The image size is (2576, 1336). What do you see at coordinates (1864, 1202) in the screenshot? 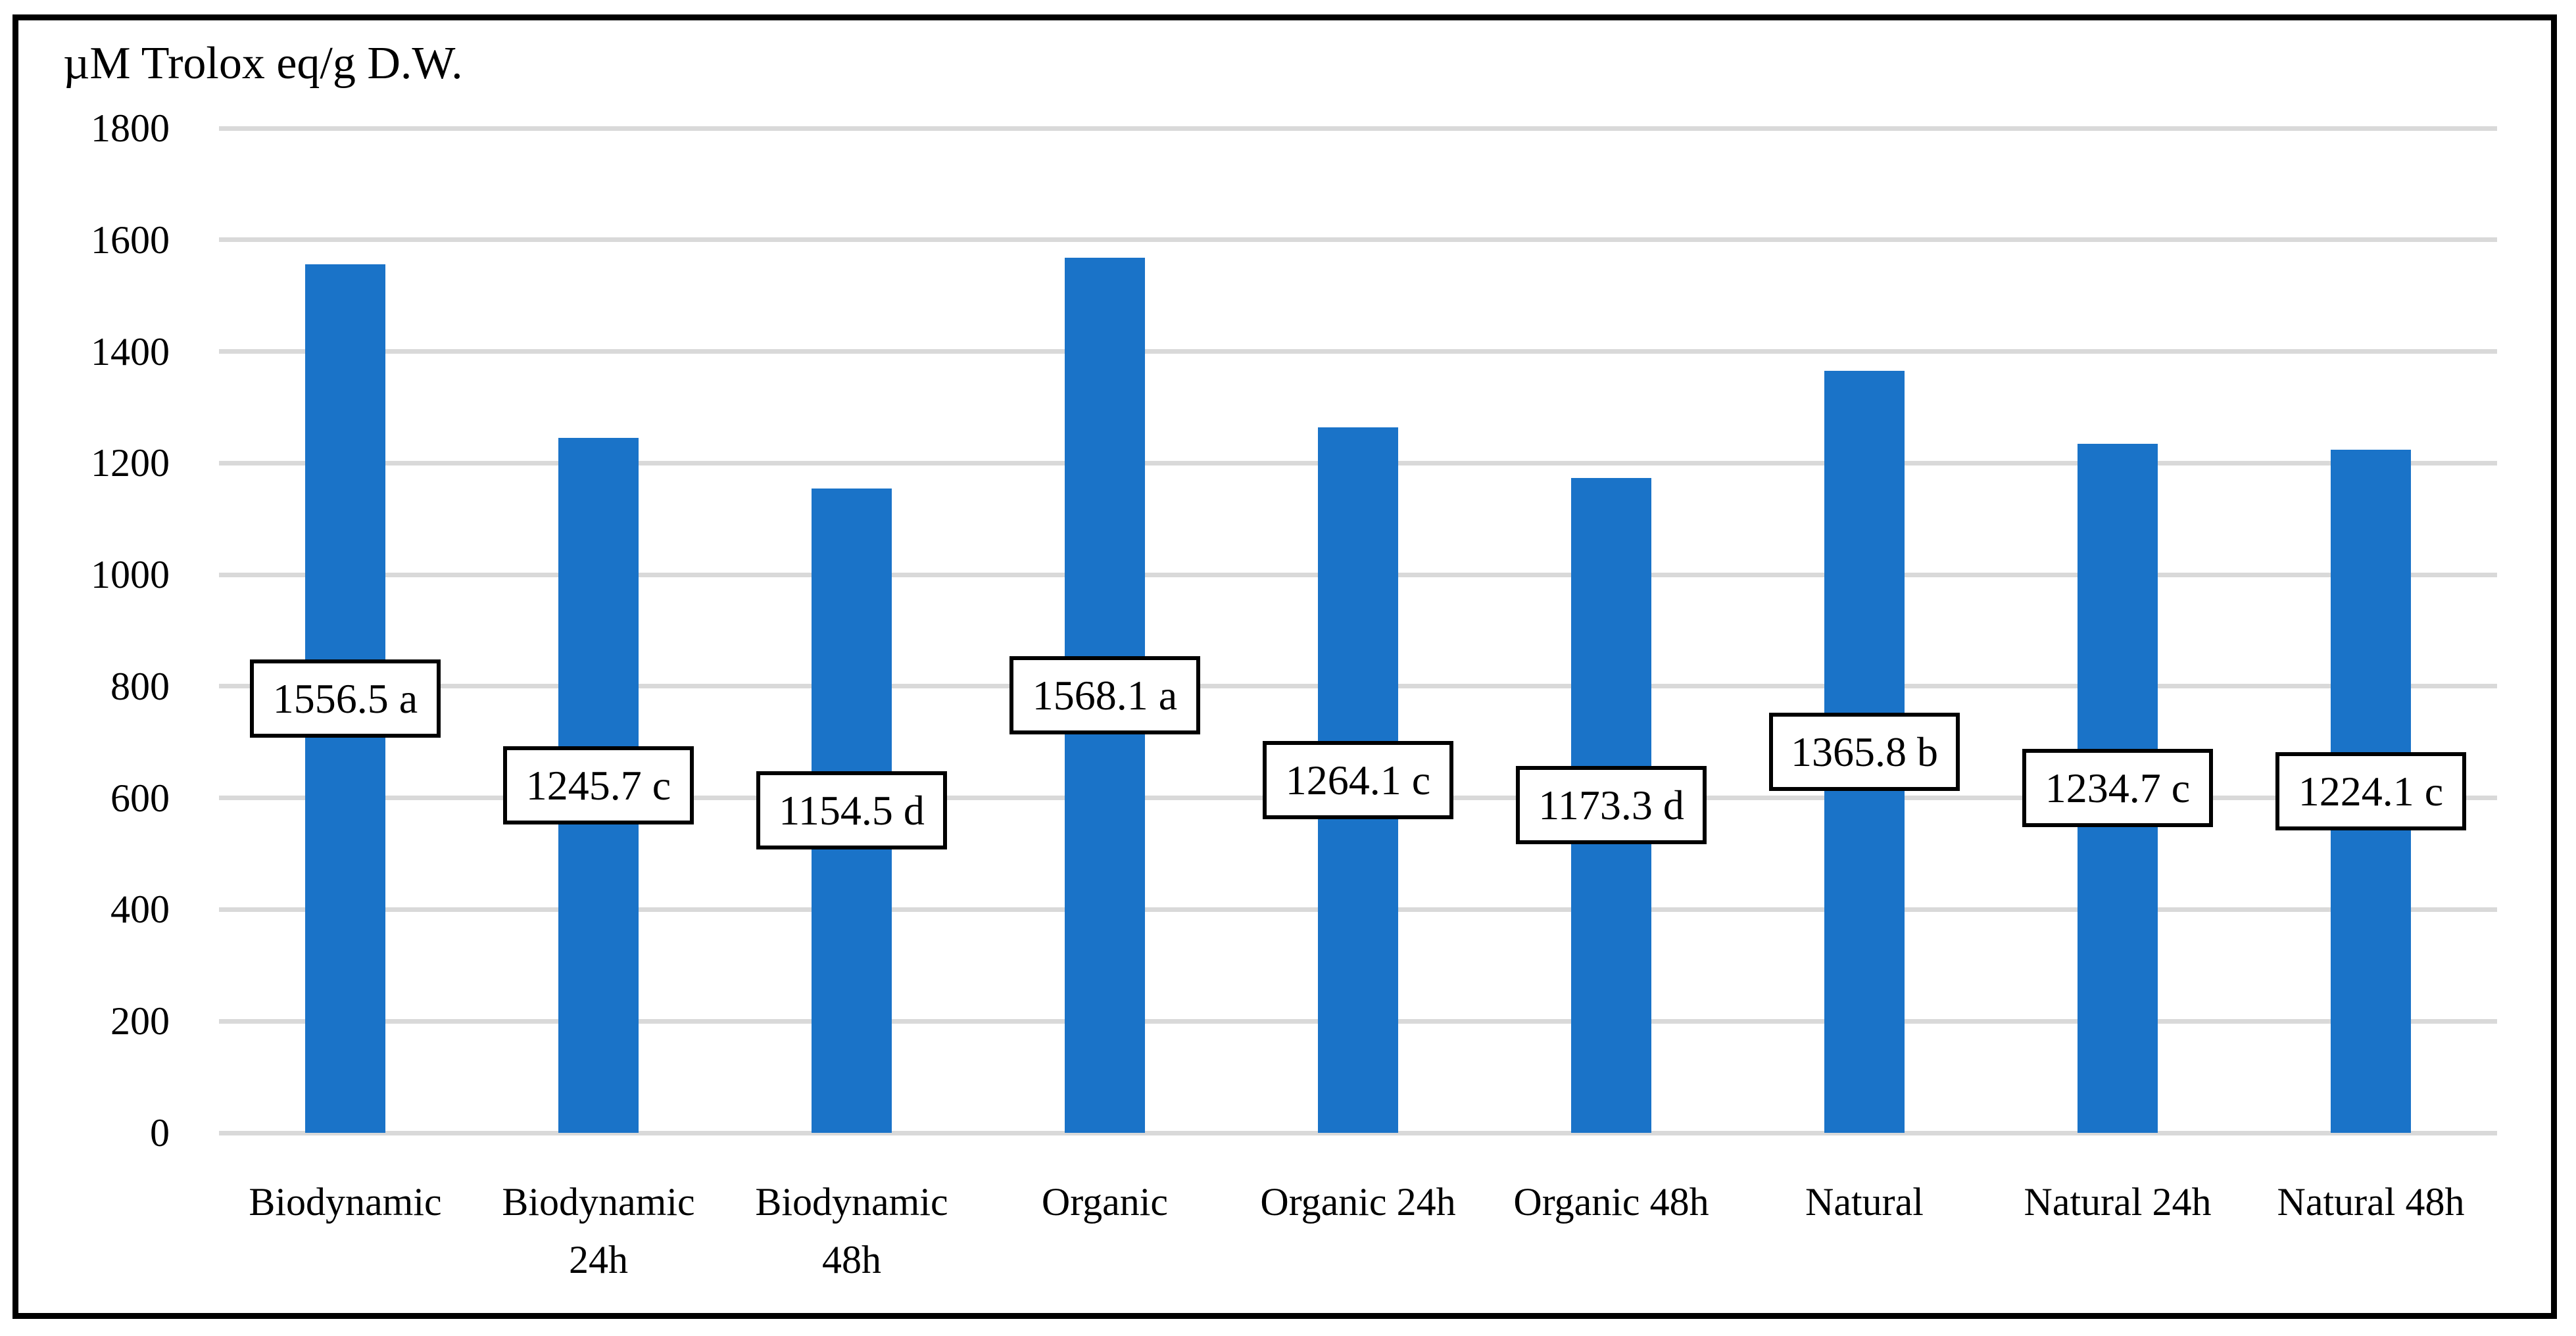
I see `x-axis-label-natural: Natural` at bounding box center [1864, 1202].